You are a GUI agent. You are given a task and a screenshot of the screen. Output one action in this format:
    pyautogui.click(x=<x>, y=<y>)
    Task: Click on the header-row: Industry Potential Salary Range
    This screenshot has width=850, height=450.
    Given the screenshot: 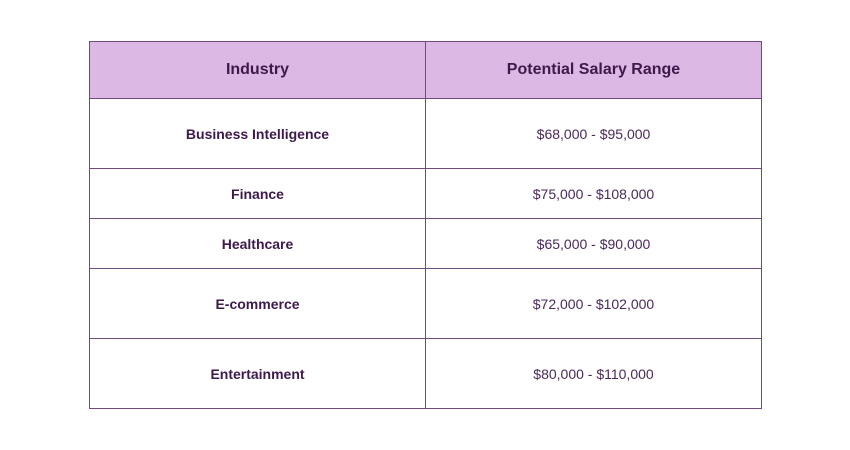 What is the action you would take?
    pyautogui.click(x=425, y=70)
    